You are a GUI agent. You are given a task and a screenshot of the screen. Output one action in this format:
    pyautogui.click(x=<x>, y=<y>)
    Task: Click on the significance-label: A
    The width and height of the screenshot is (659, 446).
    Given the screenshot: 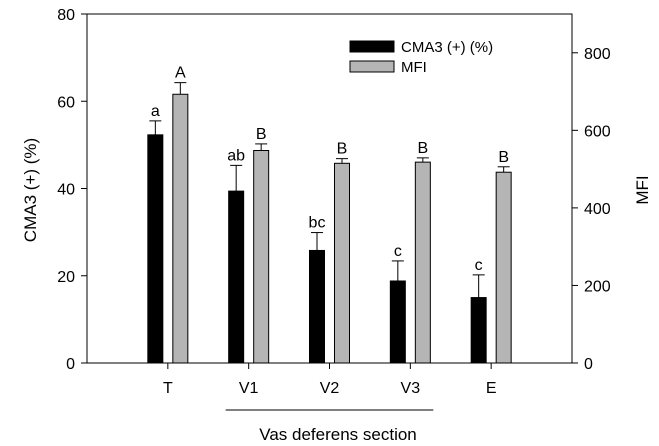 What is the action you would take?
    pyautogui.click(x=180, y=73)
    